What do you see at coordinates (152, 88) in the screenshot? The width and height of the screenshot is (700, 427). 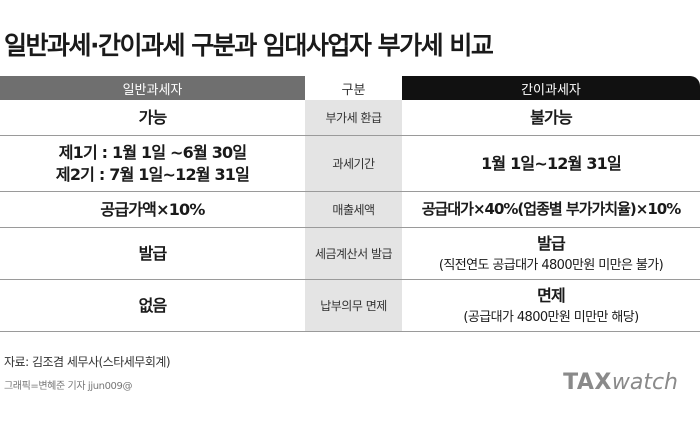 I see `header-general-taxpayer: 일반과세자` at bounding box center [152, 88].